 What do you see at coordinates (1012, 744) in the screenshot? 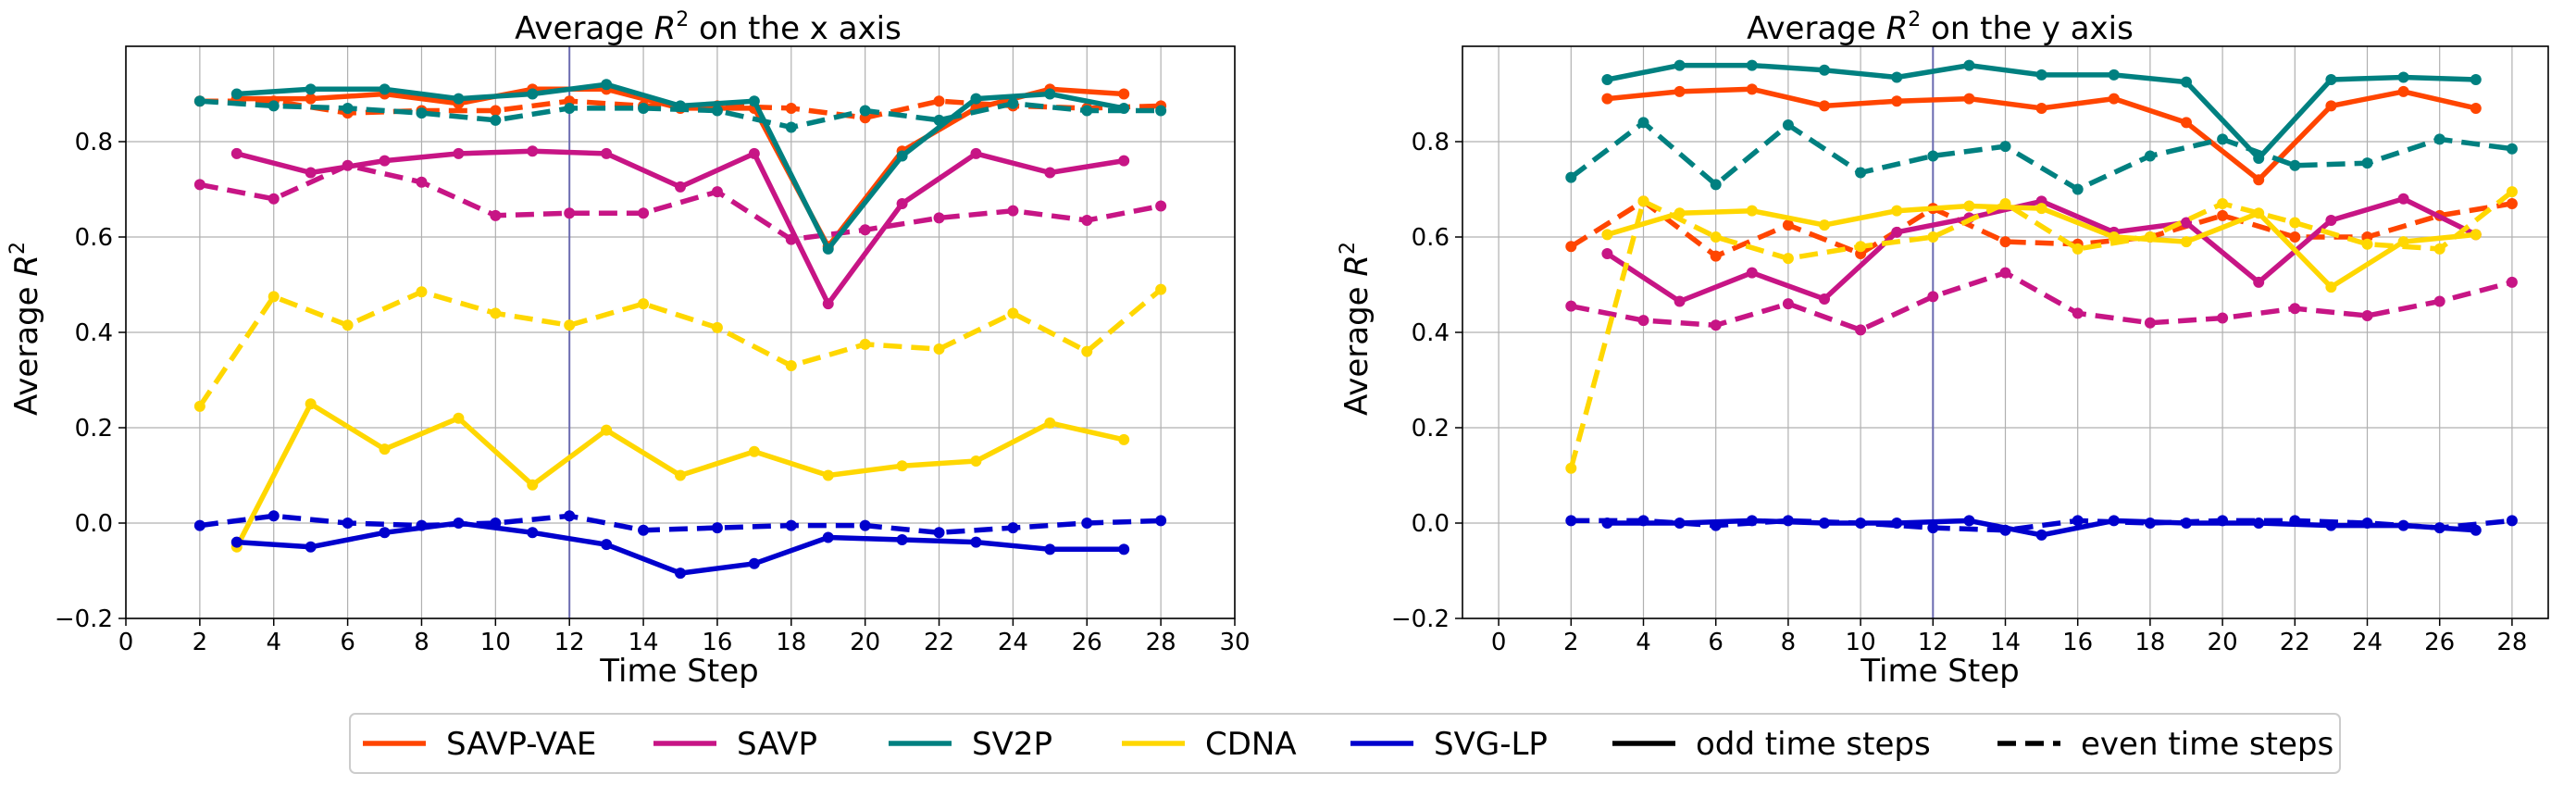
I see `legend-label-sv2p: SV2P` at bounding box center [1012, 744].